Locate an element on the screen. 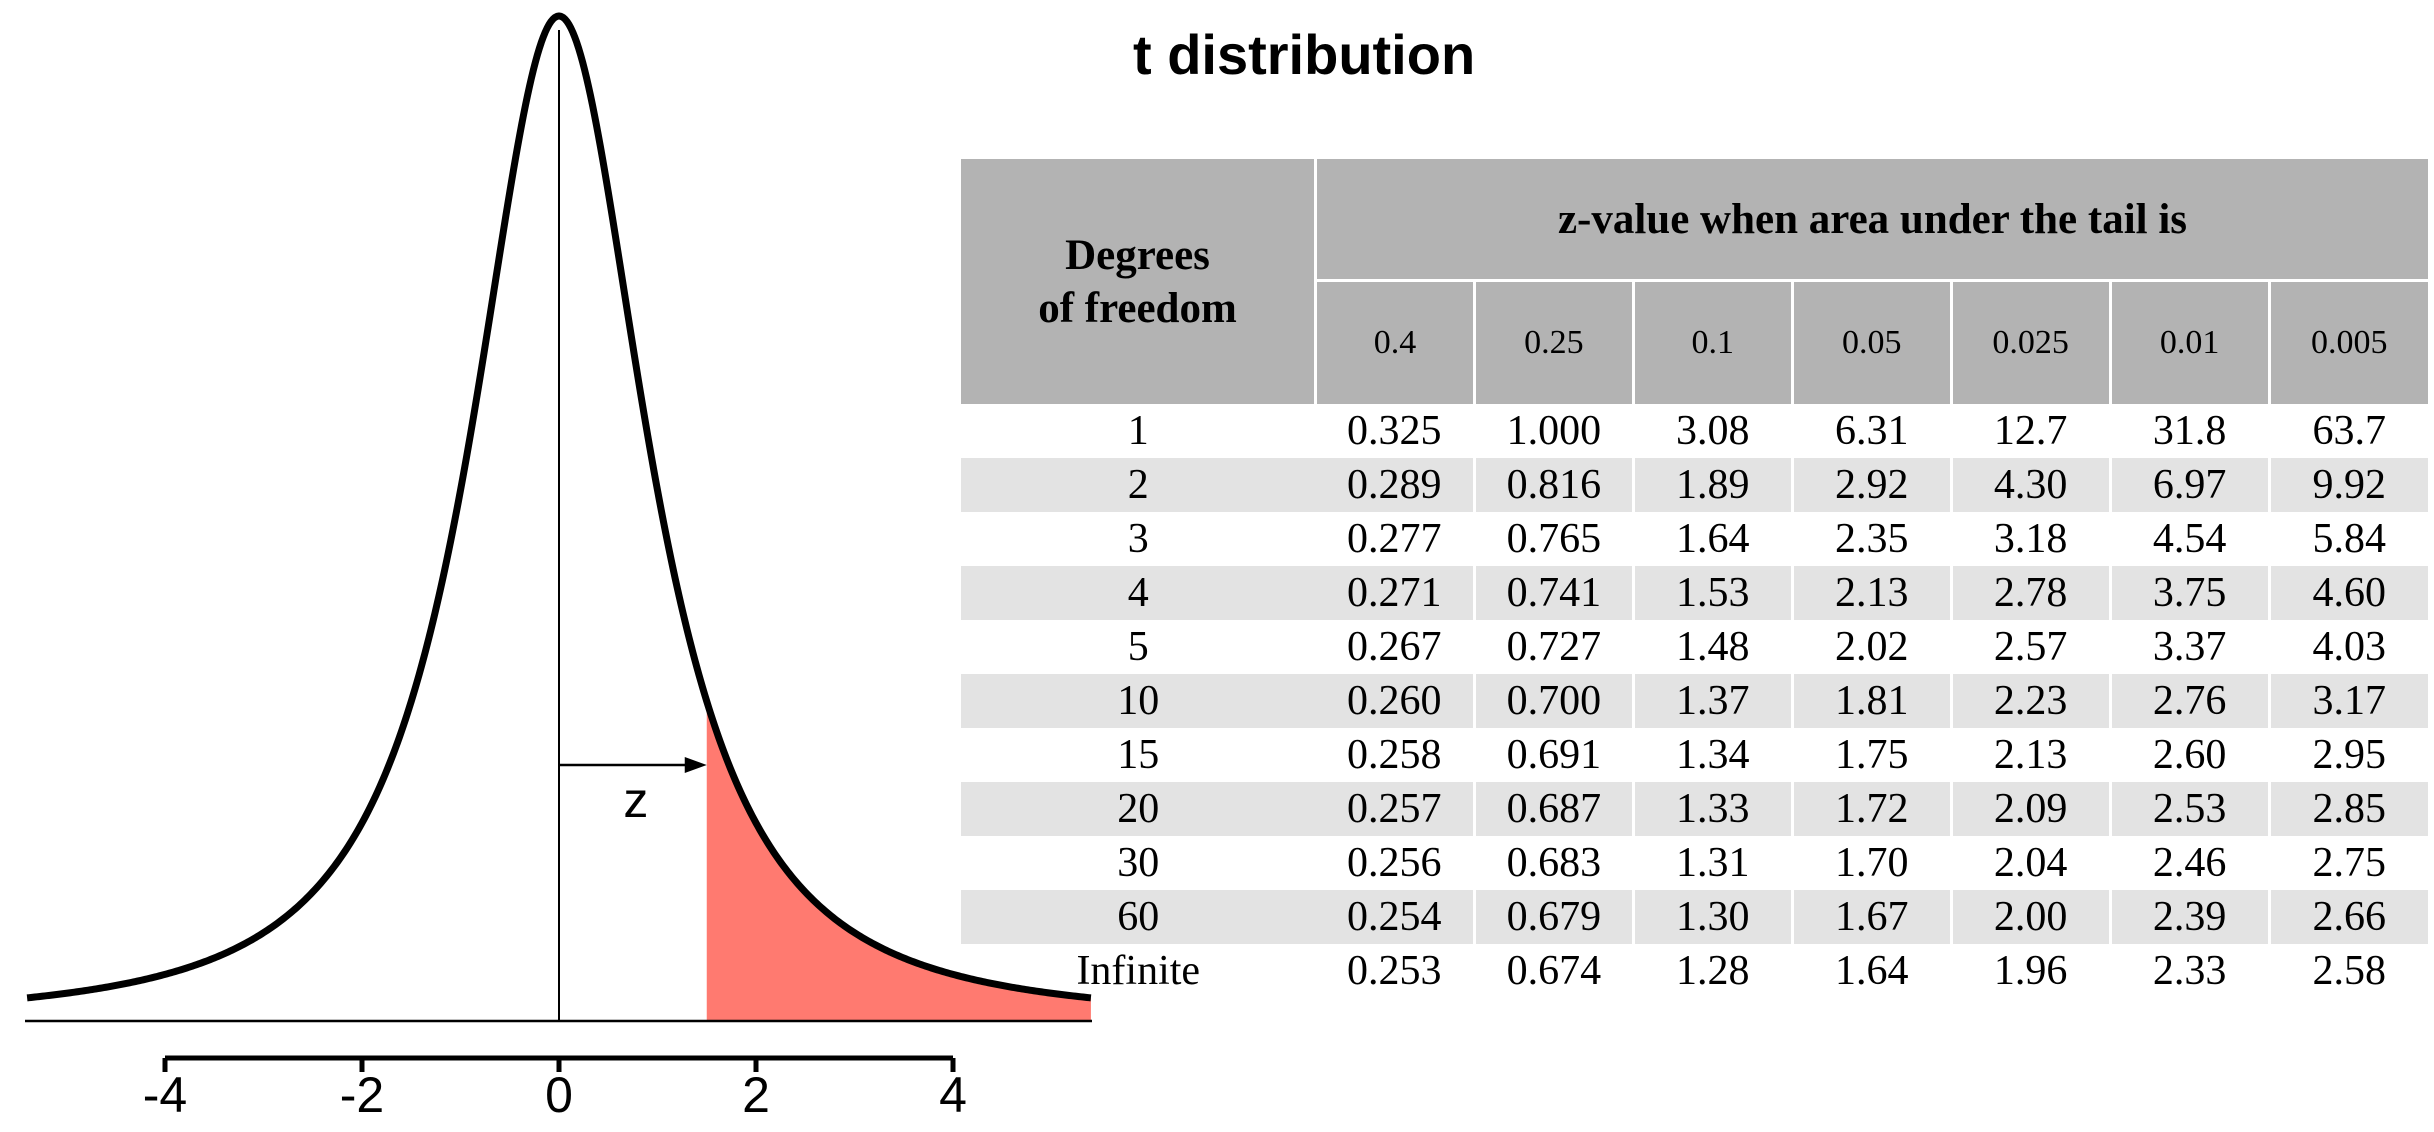 The image size is (2434, 1132). value-cell: 2.23 is located at coordinates (2031, 701).